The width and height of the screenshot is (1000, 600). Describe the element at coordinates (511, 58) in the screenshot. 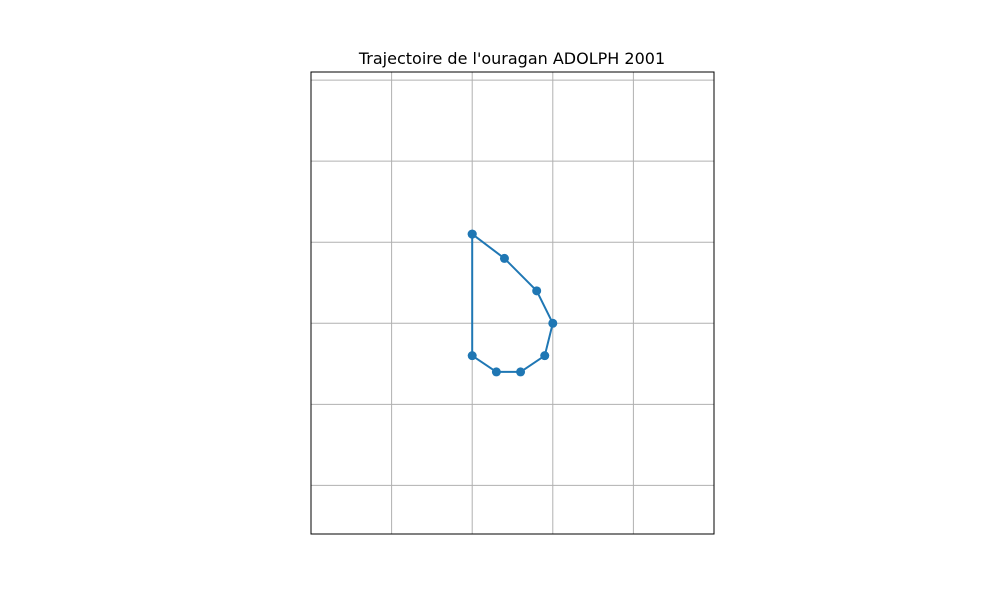

I see `chart-title: Trajectoire de l'ouragan ADOLPH 2001` at that location.